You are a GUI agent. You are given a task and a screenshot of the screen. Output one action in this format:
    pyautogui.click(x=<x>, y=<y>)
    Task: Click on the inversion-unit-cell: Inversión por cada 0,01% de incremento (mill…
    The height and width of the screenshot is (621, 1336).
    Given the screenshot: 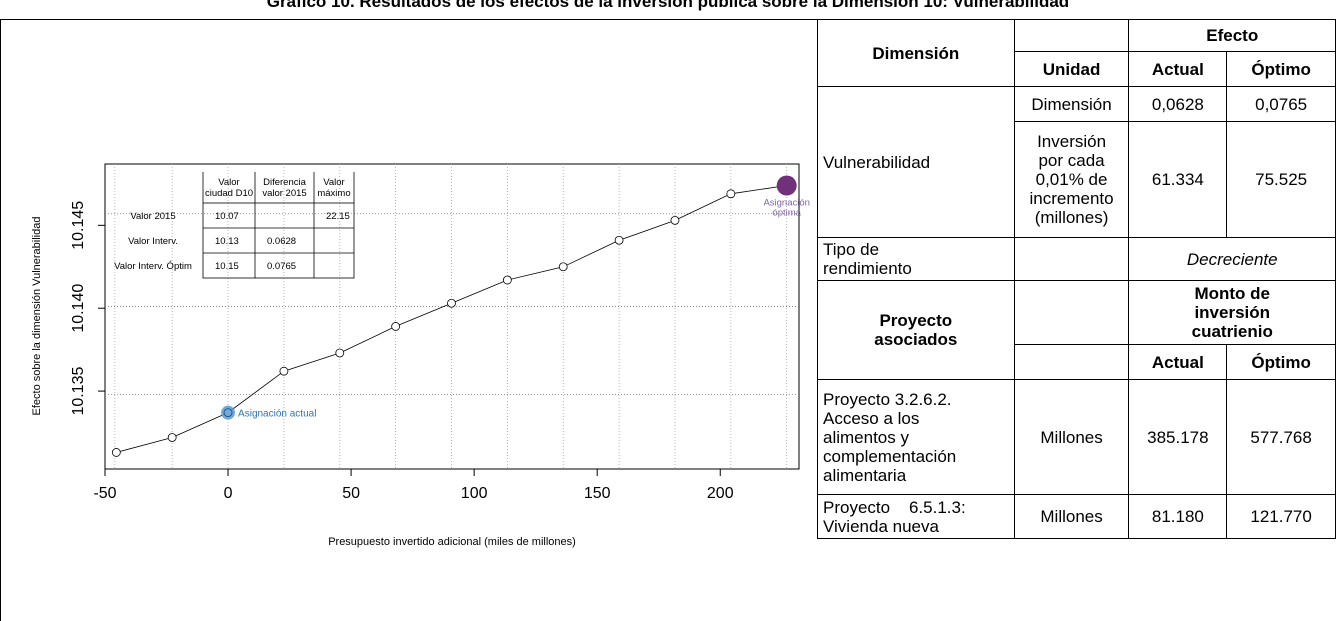 What is the action you would take?
    pyautogui.click(x=1071, y=179)
    